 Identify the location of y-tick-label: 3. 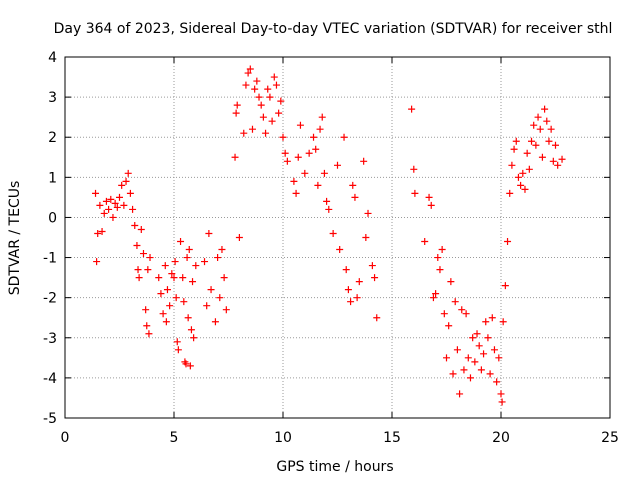
(52, 98).